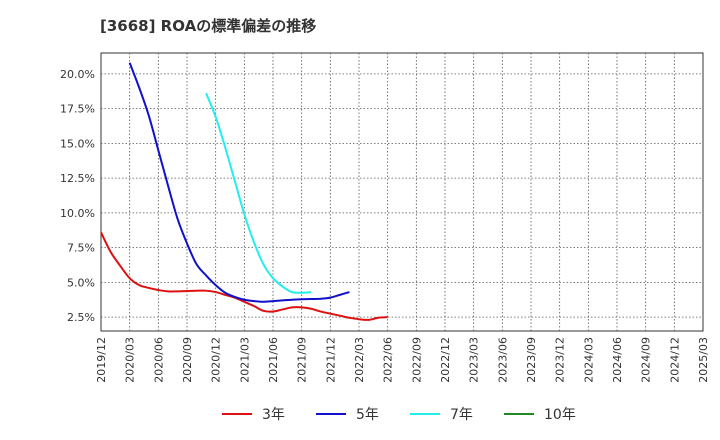 This screenshot has height=440, width=720. I want to click on x-tick-label: 2025/03, so click(703, 360).